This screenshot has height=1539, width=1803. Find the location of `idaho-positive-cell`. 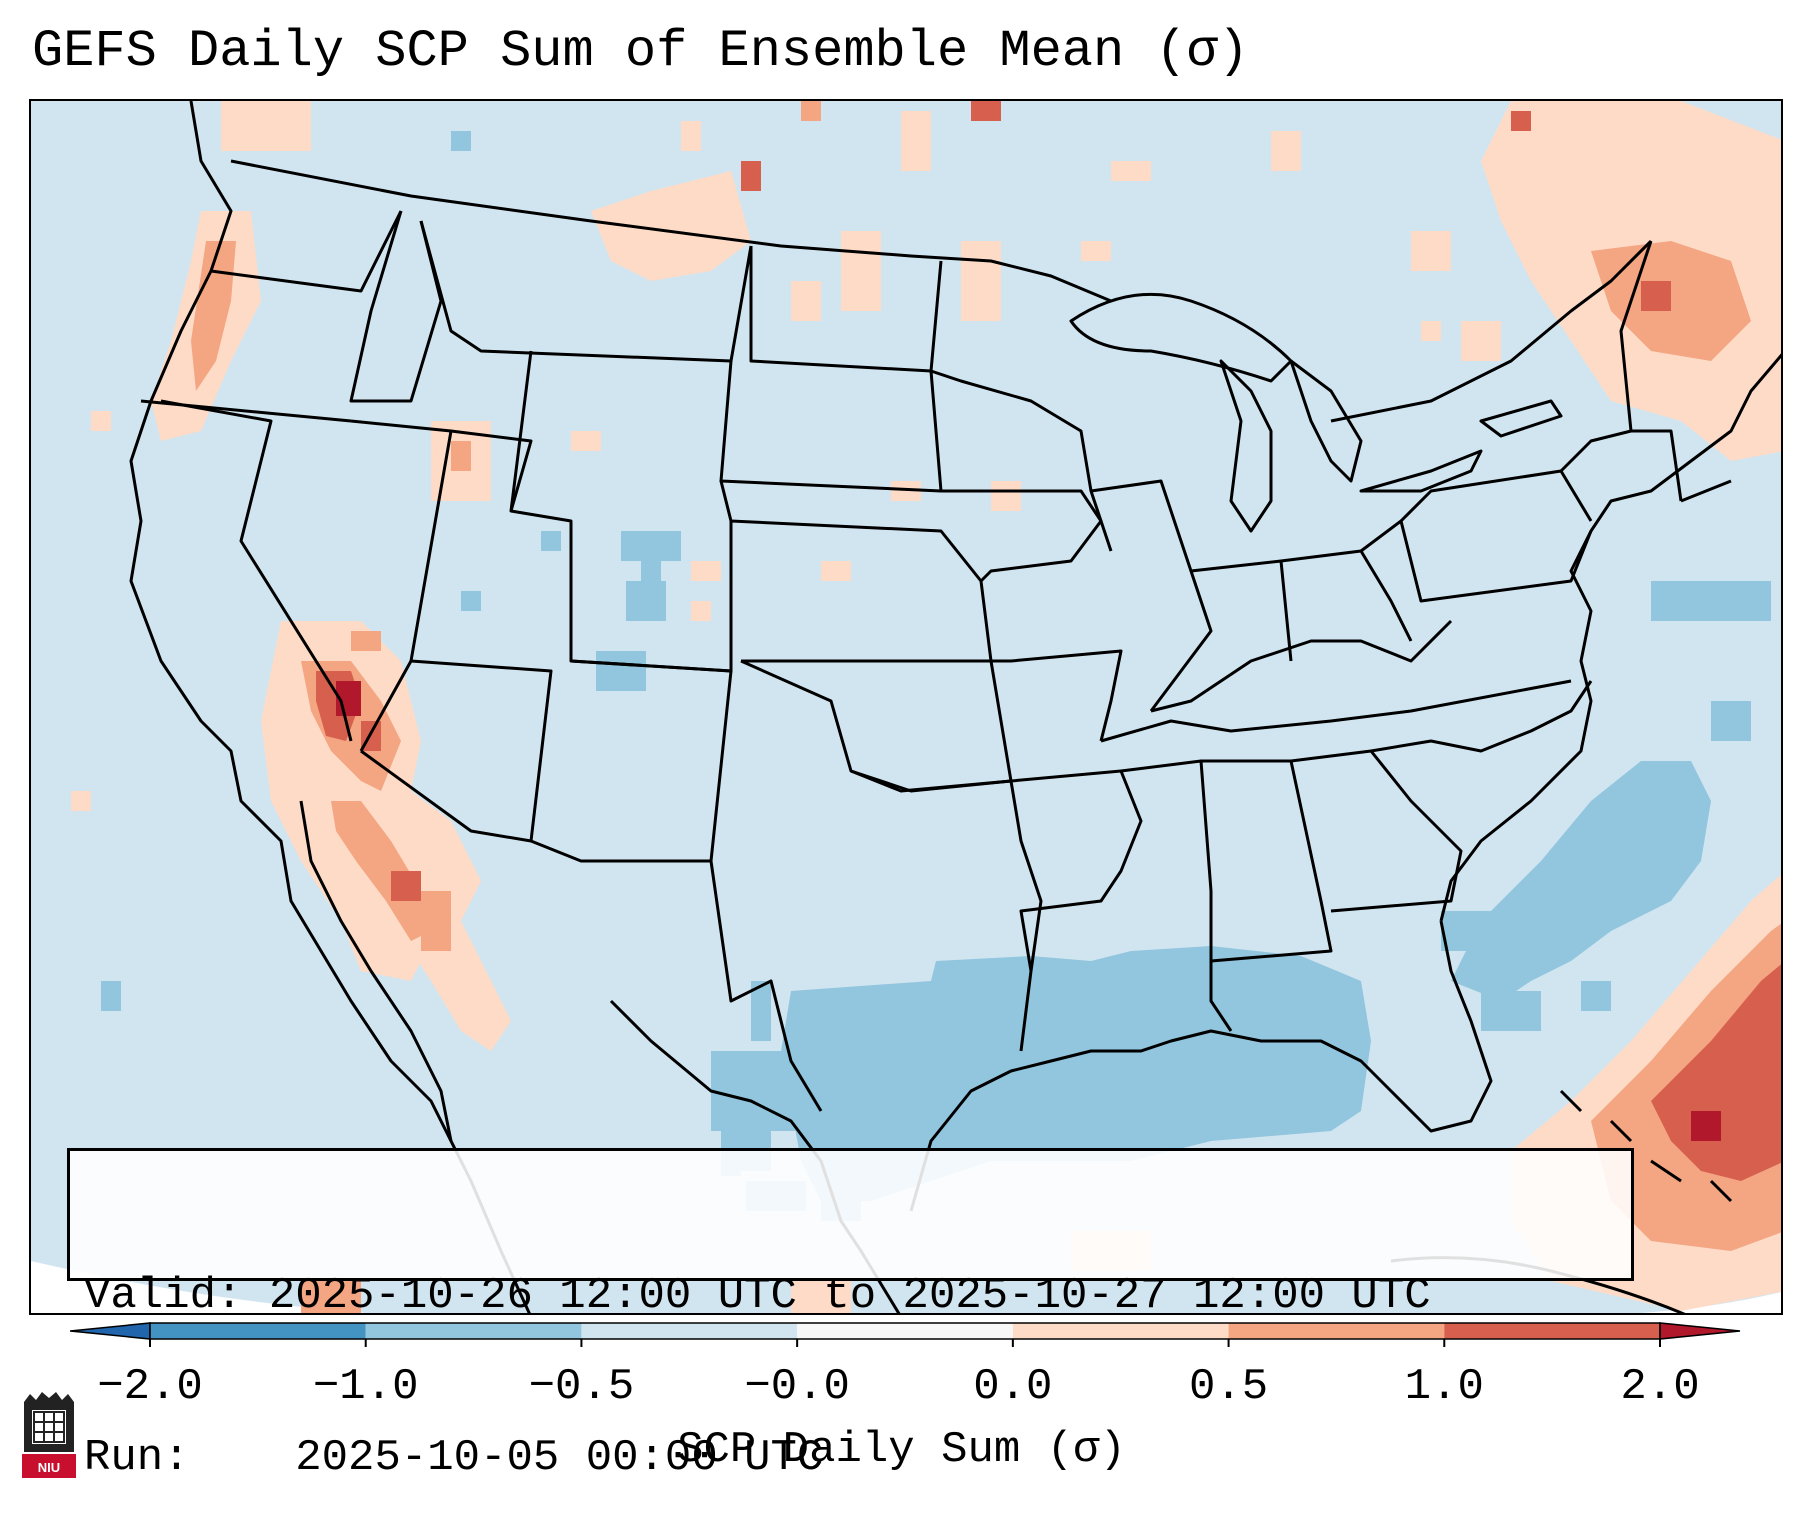

idaho-positive-cell is located at coordinates (461, 456).